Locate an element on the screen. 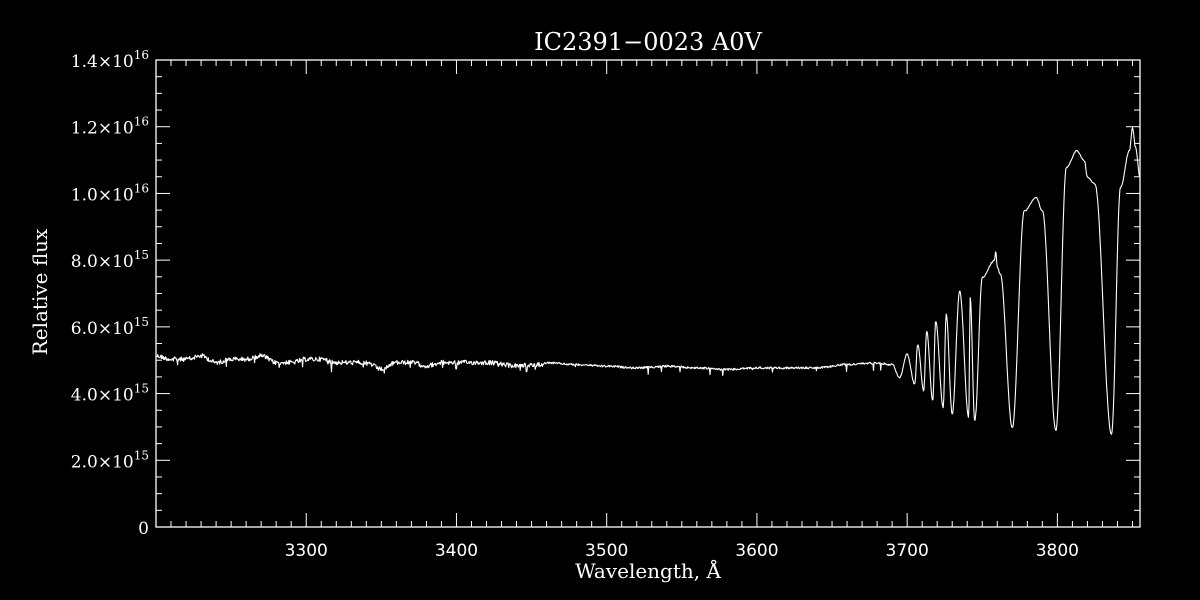 This screenshot has width=1200, height=600. x-tick-label: 3500 is located at coordinates (606, 551).